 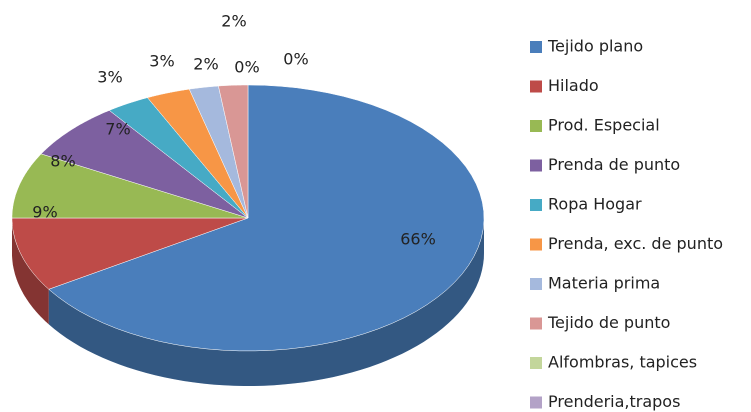 What do you see at coordinates (635, 243) in the screenshot?
I see `legend-label: Prenda, exc. de punto` at bounding box center [635, 243].